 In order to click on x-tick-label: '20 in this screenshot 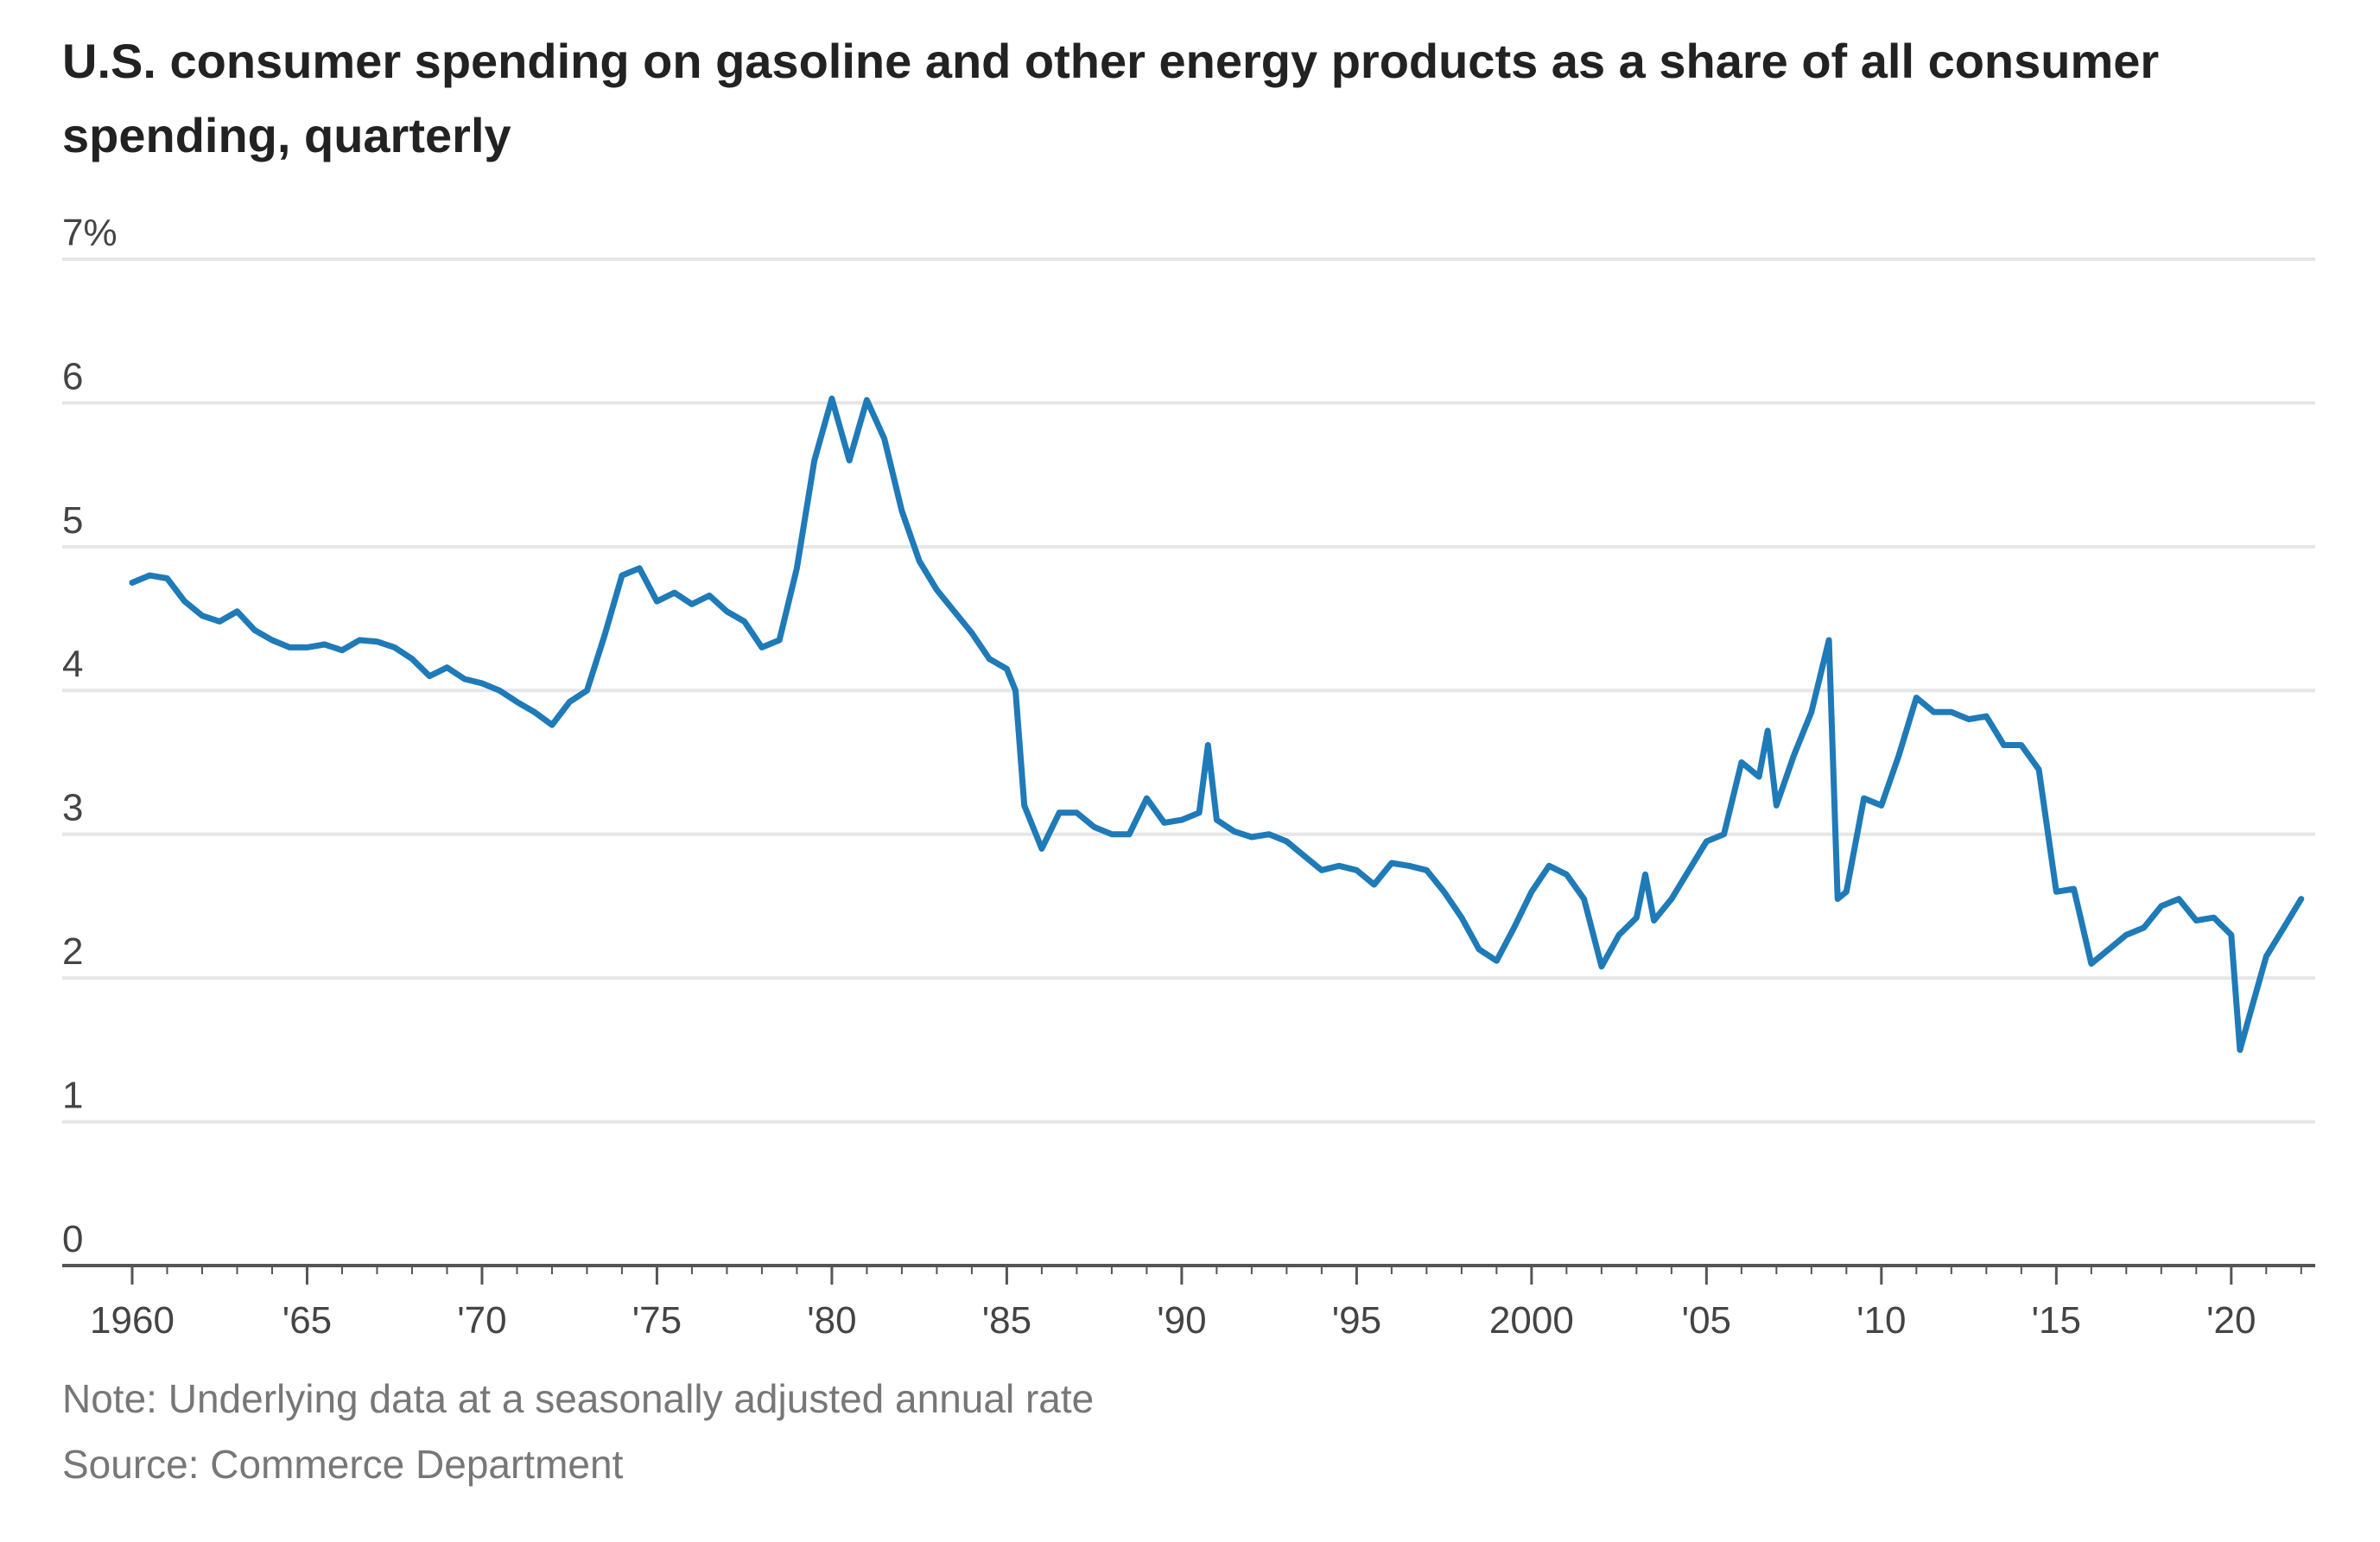, I will do `click(2231, 1321)`.